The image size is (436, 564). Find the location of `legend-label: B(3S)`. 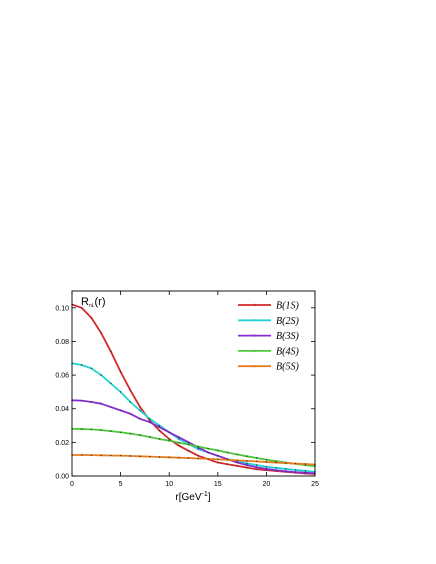

legend-label: B(3S) is located at coordinates (287, 336).